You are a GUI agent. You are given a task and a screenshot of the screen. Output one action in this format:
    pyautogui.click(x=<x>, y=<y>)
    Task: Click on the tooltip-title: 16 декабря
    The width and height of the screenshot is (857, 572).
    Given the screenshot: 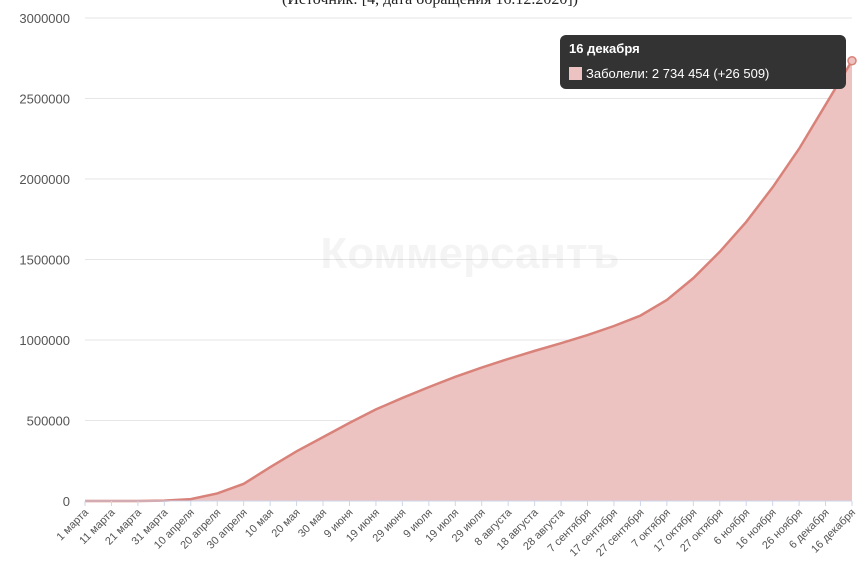 What is the action you would take?
    pyautogui.click(x=604, y=48)
    